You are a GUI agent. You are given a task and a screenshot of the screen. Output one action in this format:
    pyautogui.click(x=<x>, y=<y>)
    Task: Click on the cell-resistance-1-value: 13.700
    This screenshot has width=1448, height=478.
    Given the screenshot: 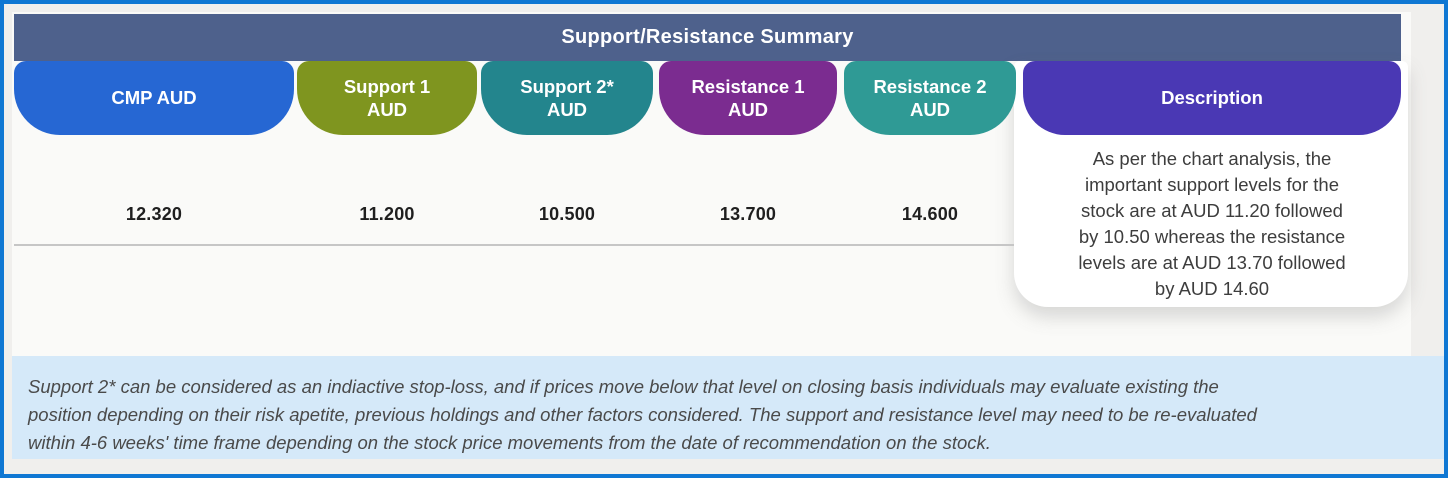 What is the action you would take?
    pyautogui.click(x=748, y=213)
    